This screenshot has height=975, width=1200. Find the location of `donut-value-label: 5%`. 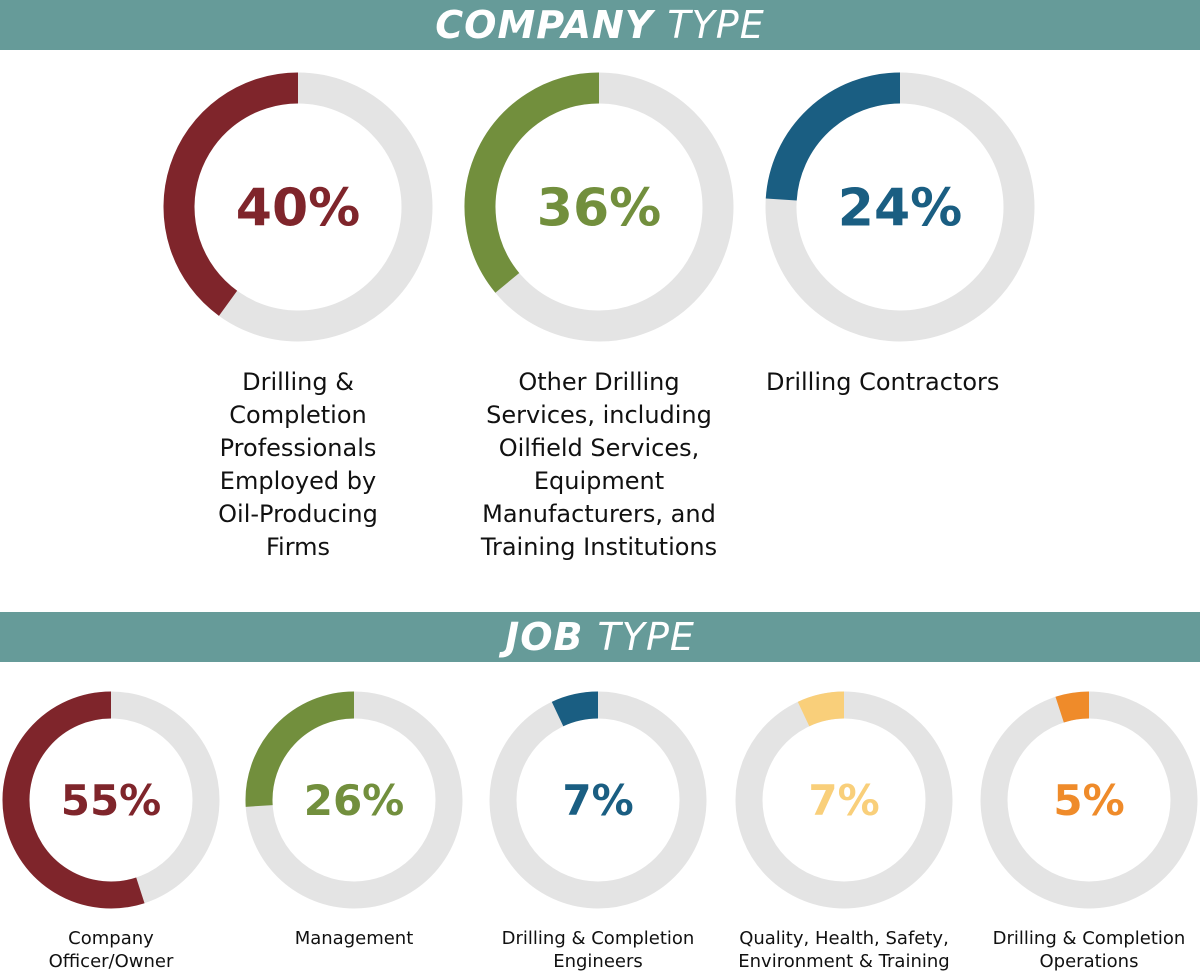

donut-value-label: 5% is located at coordinates (1088, 800).